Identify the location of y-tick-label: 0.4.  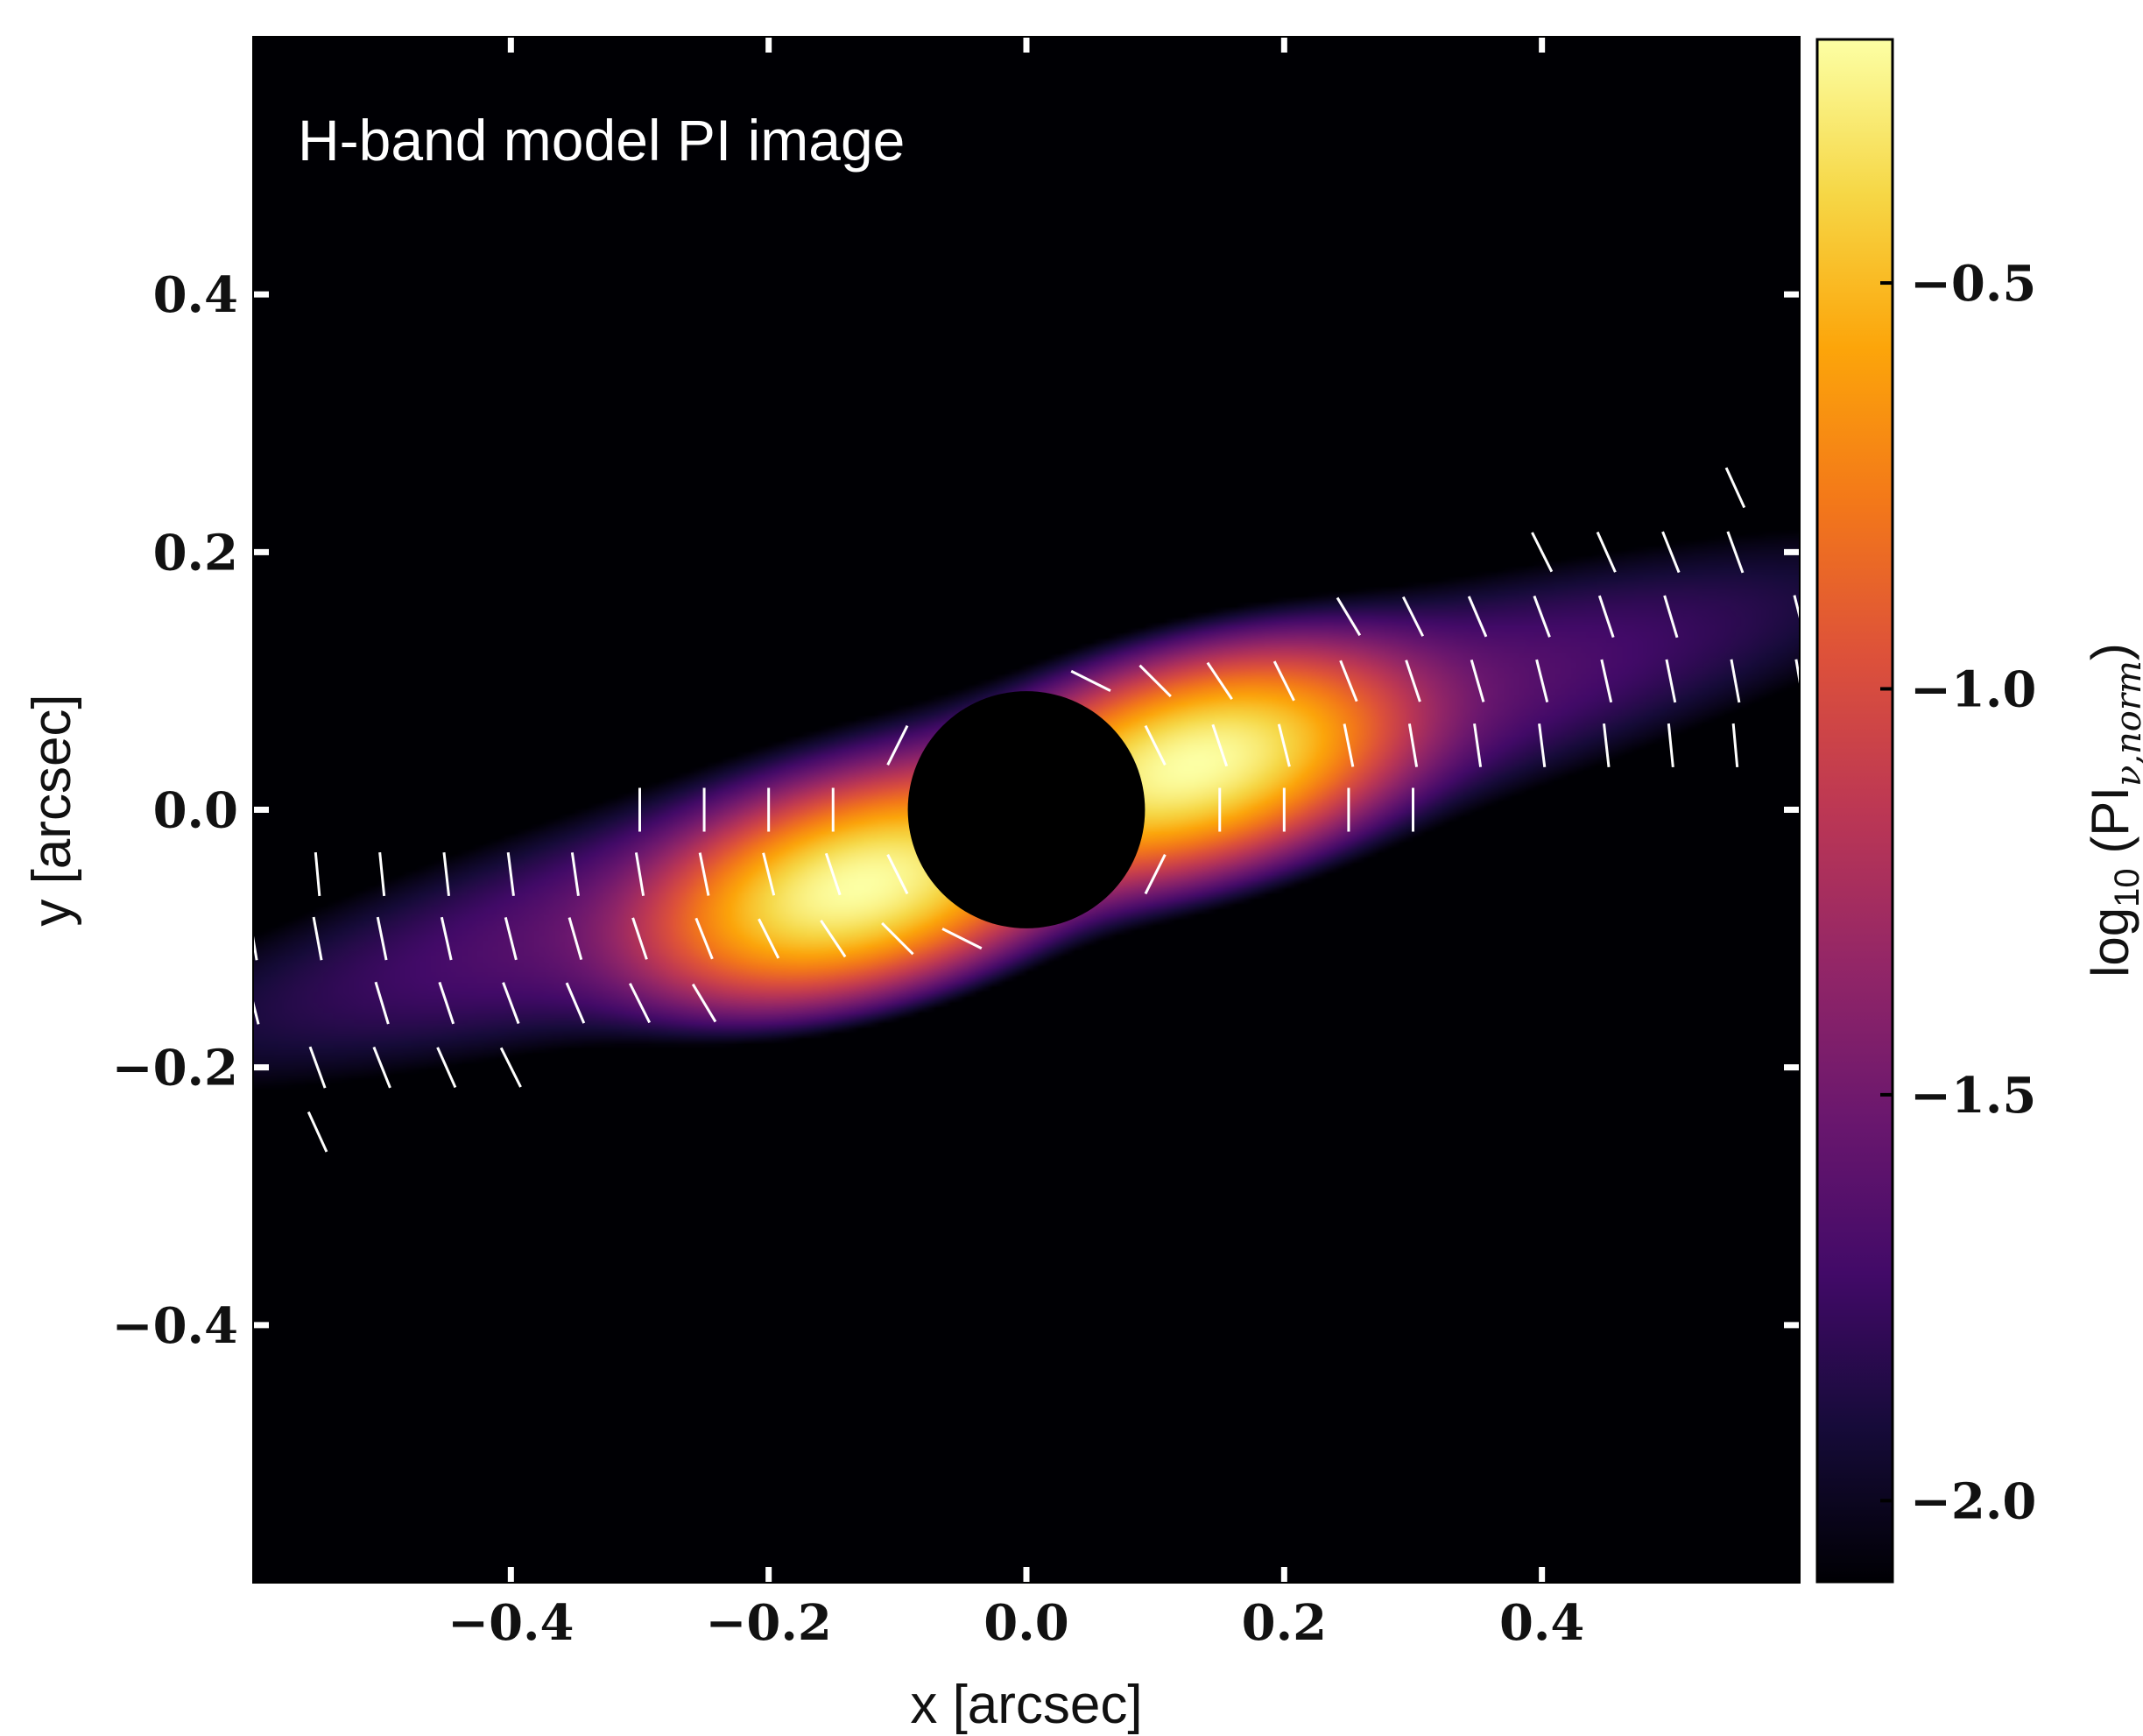
(195, 295).